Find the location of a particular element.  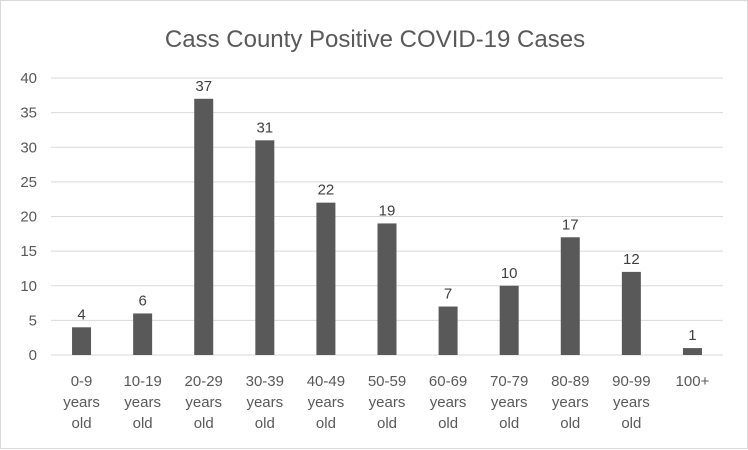

data-label: 6 is located at coordinates (142, 300).